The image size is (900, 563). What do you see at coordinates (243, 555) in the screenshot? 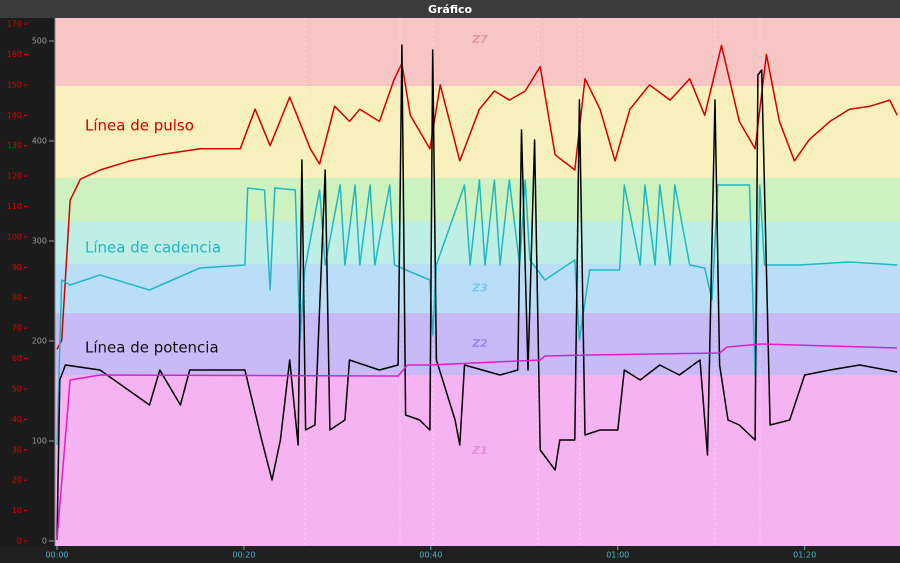
I see `x-tick-label: 00:20` at bounding box center [243, 555].